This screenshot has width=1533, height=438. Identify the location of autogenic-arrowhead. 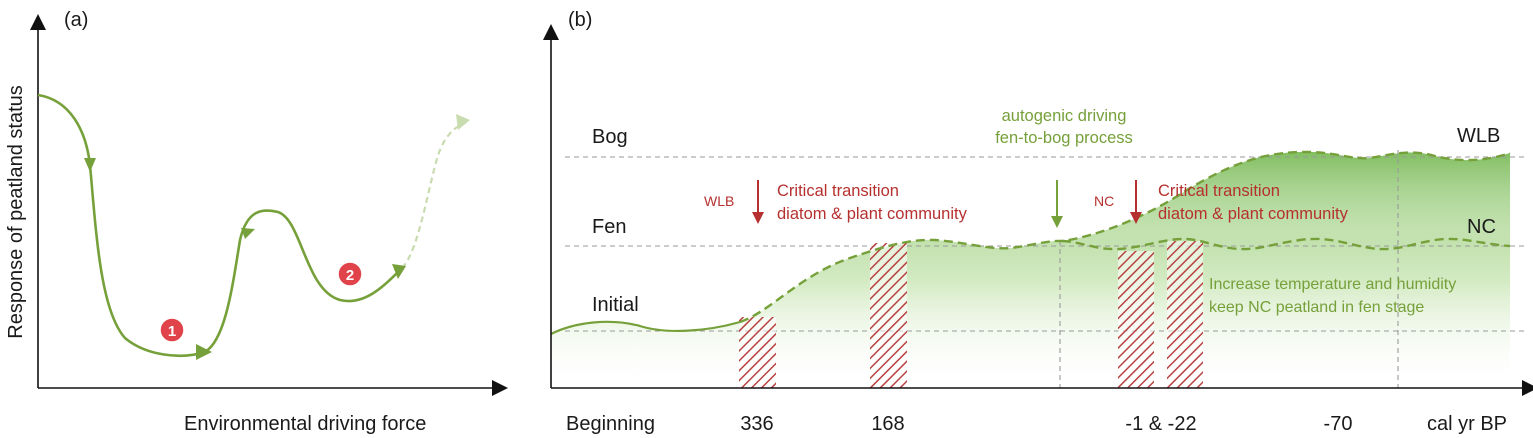
(1057, 222).